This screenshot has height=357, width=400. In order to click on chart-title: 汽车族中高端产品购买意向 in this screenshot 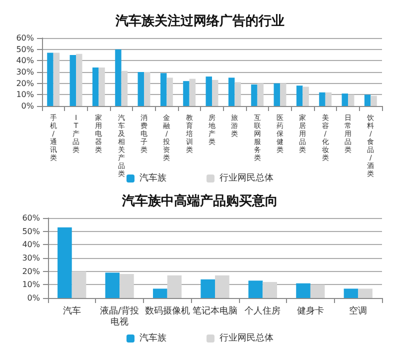, I will do `click(199, 201)`.